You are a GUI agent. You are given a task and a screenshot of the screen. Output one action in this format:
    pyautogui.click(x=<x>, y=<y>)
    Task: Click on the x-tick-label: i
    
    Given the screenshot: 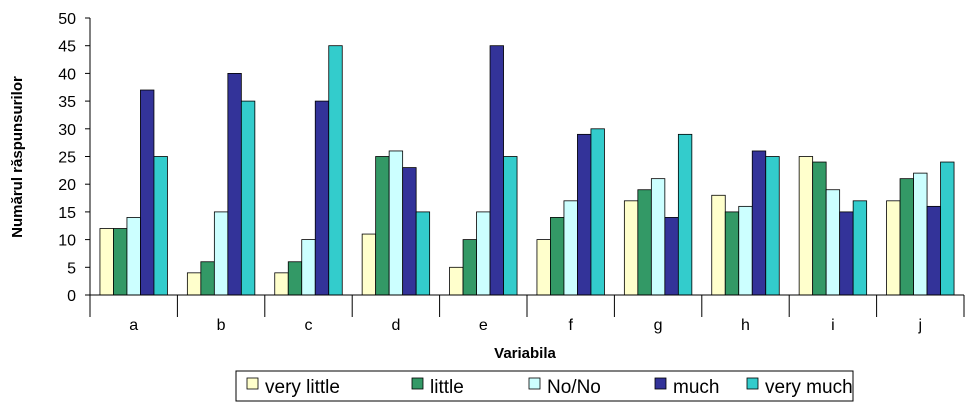 What is the action you would take?
    pyautogui.click(x=833, y=325)
    